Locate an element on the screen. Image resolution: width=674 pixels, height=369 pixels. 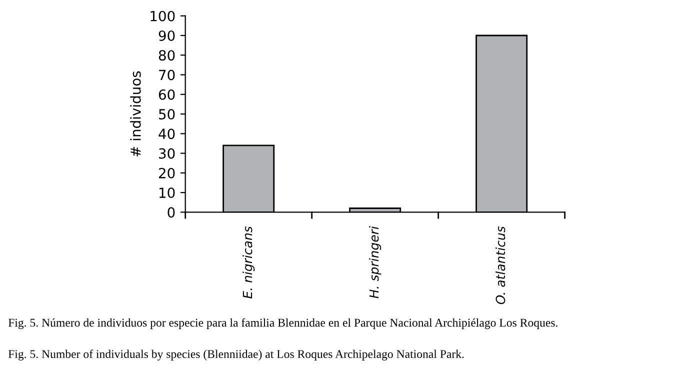
caption: Fig. 5. Número de individuos por especie para la familia Blennidae en el Parque Nacional Archipiélago Los Roques. is located at coordinates (283, 324).